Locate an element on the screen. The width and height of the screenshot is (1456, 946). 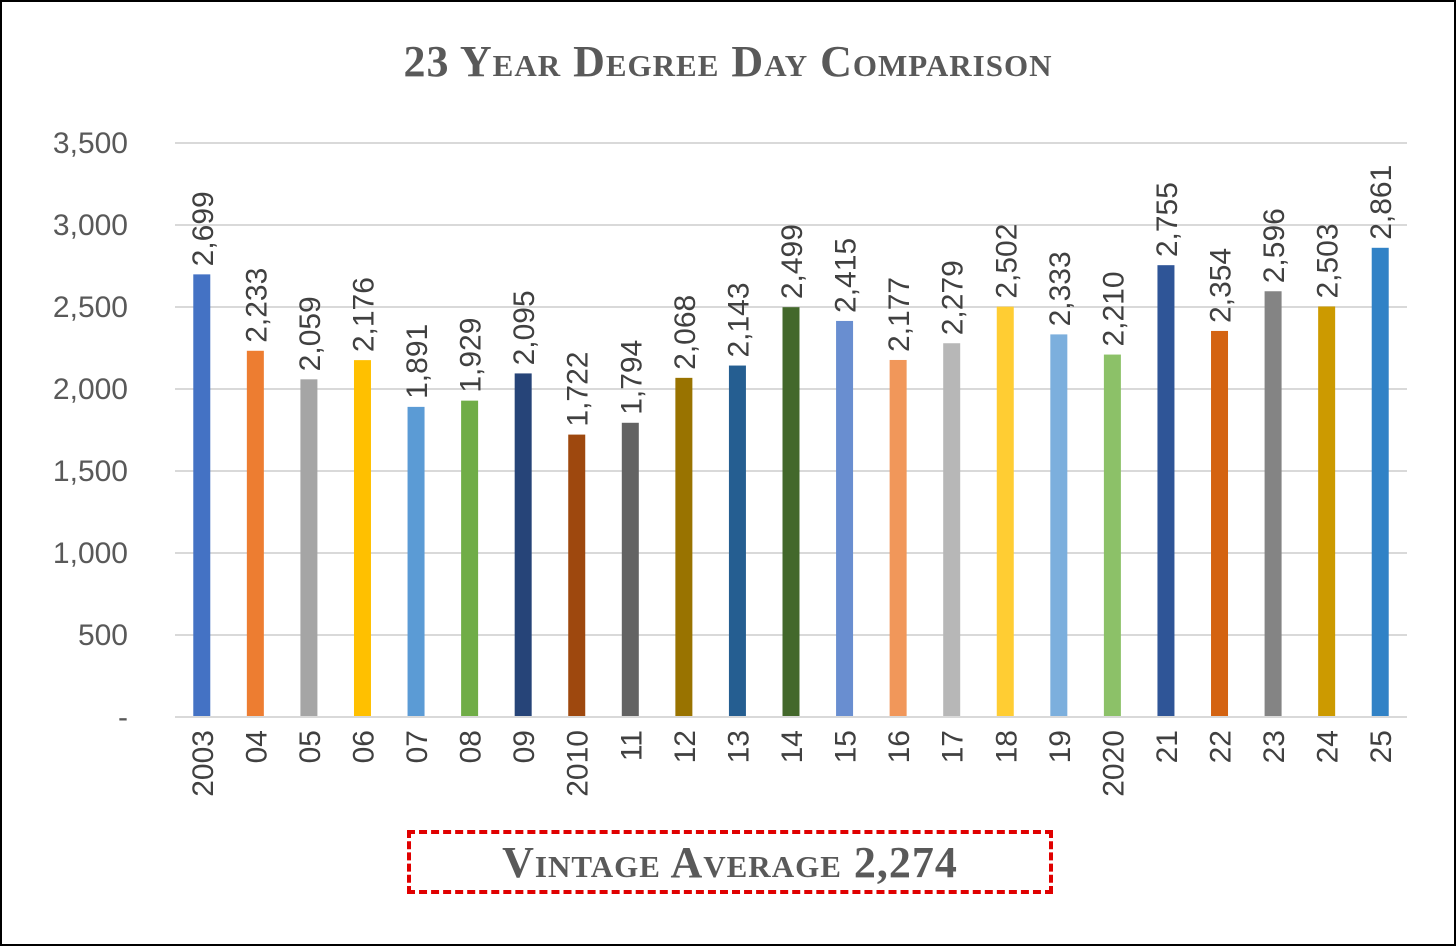
x-tick-label: 11 is located at coordinates (631, 745).